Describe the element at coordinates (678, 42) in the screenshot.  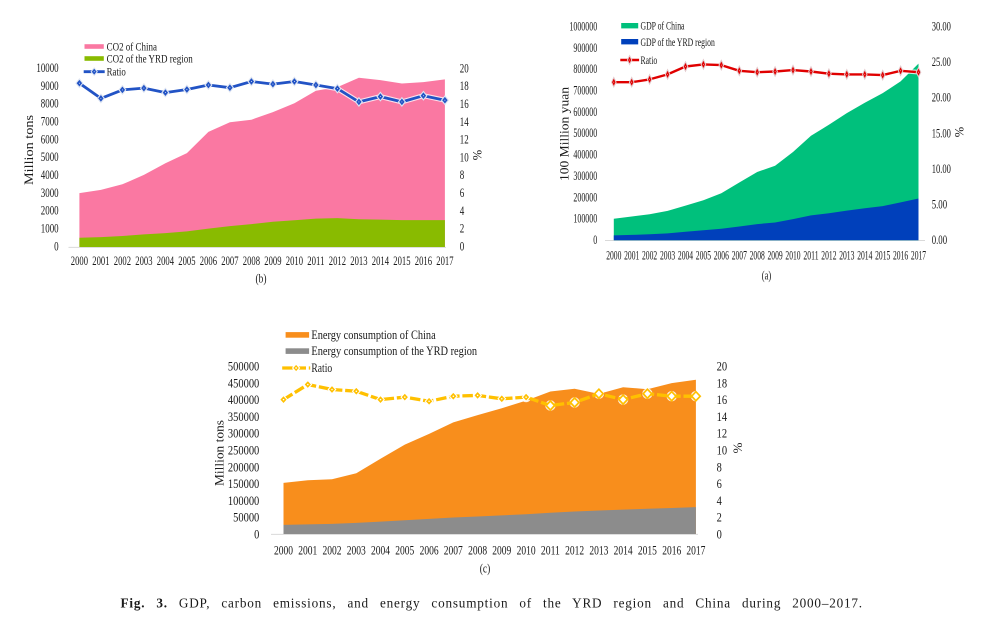
I see `svg-text: GDP of the YRD region` at that location.